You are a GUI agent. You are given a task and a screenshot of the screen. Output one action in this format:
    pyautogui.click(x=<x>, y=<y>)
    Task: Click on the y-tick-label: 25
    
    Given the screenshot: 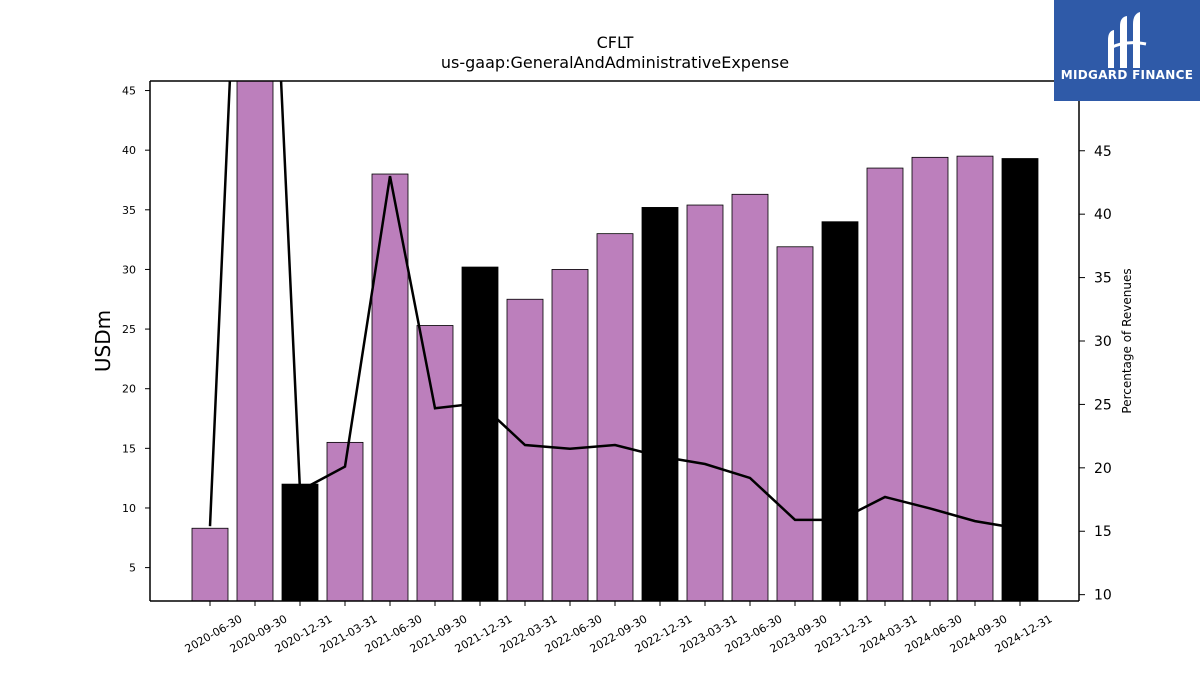 What is the action you would take?
    pyautogui.click(x=129, y=329)
    